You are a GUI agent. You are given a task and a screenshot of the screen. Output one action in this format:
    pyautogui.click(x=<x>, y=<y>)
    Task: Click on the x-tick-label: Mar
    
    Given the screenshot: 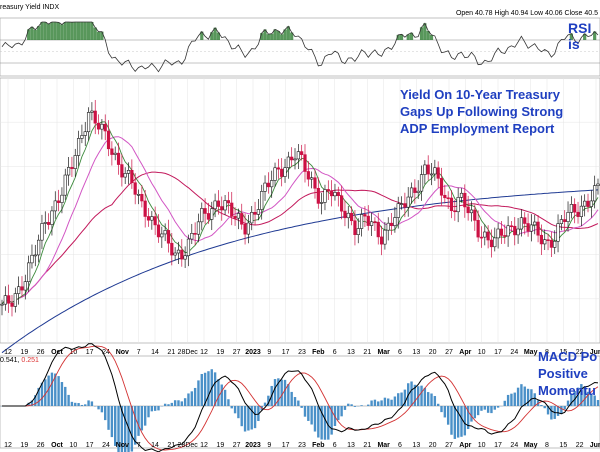 What is the action you would take?
    pyautogui.click(x=383, y=352)
    